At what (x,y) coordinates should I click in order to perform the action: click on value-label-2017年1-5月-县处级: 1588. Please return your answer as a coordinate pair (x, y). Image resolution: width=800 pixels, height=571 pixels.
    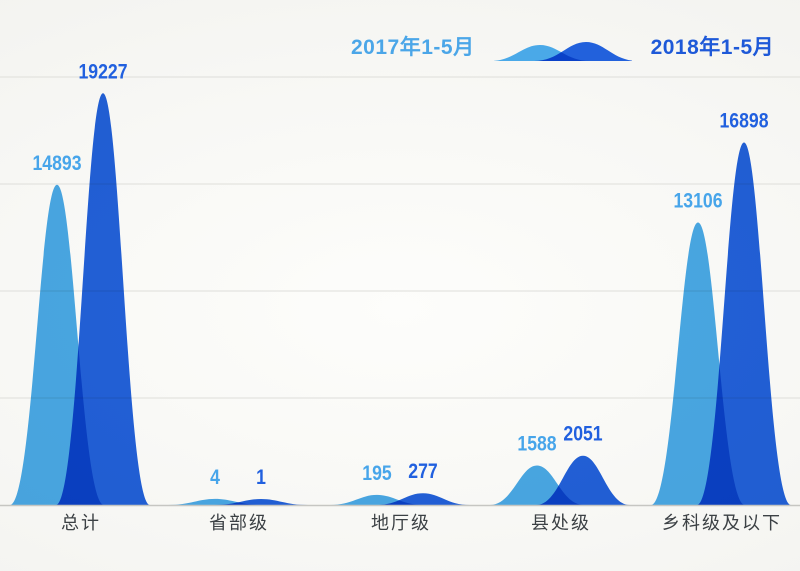
    Looking at the image, I should click on (536, 444).